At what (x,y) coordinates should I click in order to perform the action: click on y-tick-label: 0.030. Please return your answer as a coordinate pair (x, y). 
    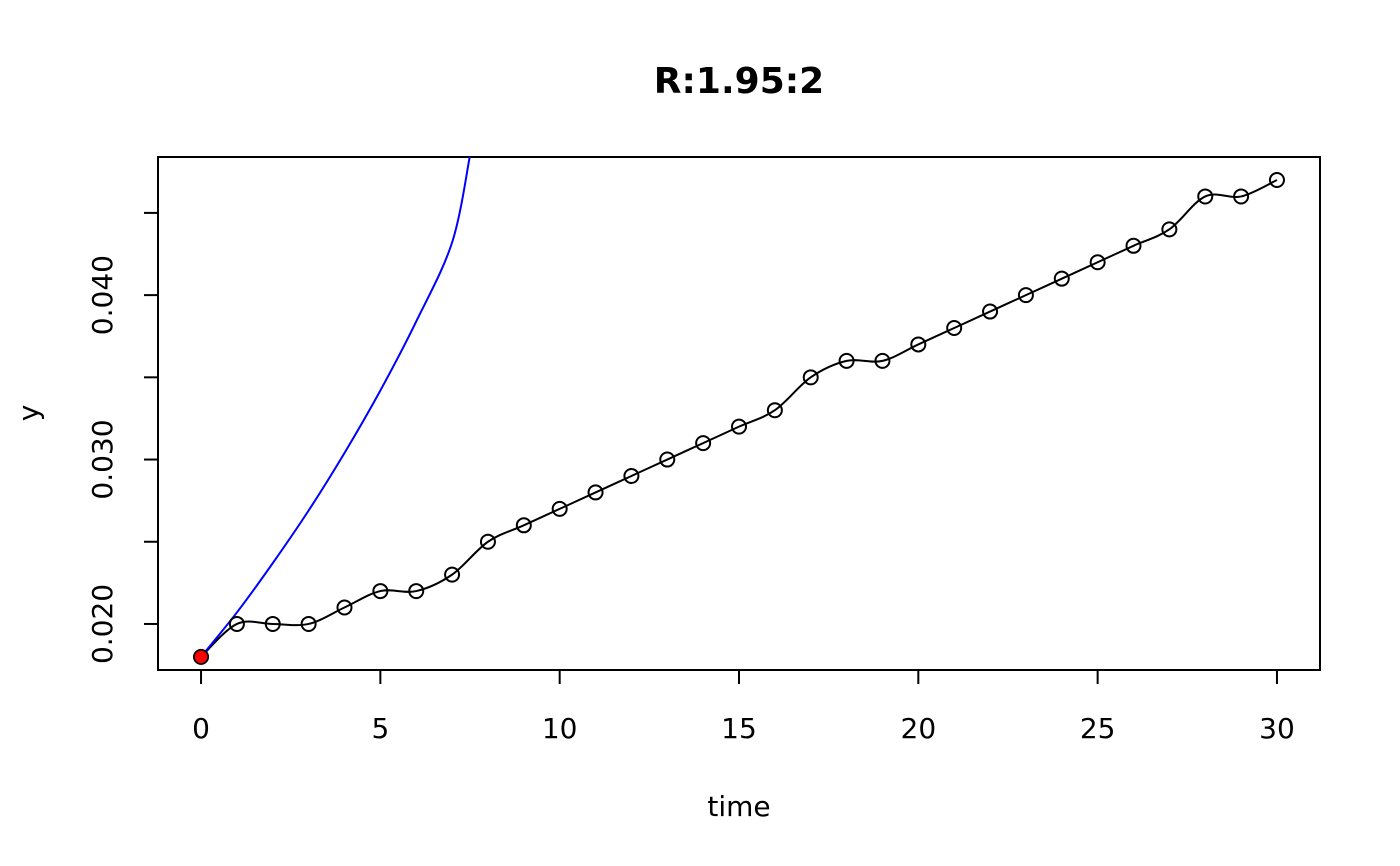
    Looking at the image, I should click on (102, 459).